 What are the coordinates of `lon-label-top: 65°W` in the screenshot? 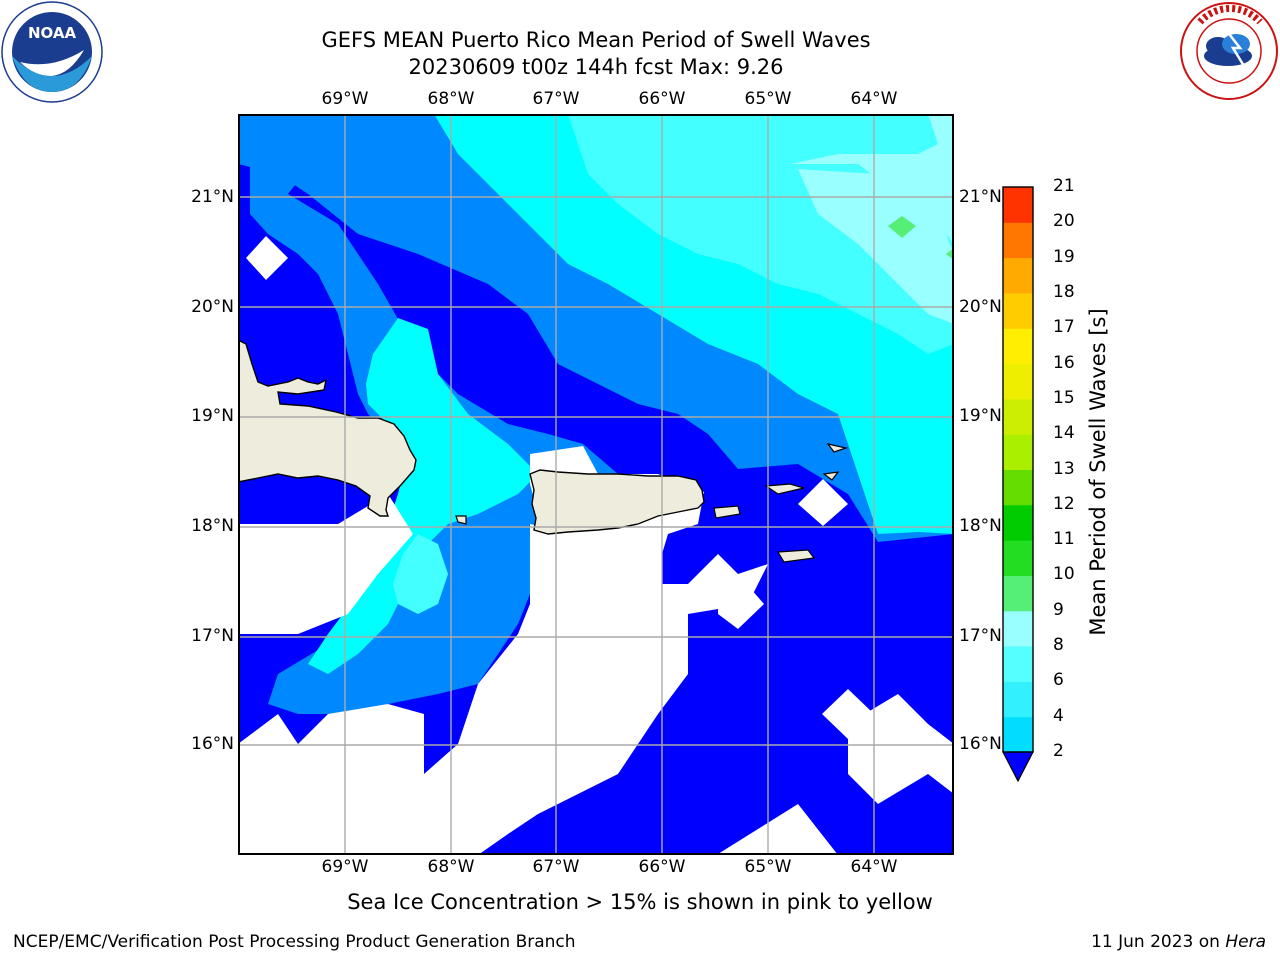 It's located at (768, 99).